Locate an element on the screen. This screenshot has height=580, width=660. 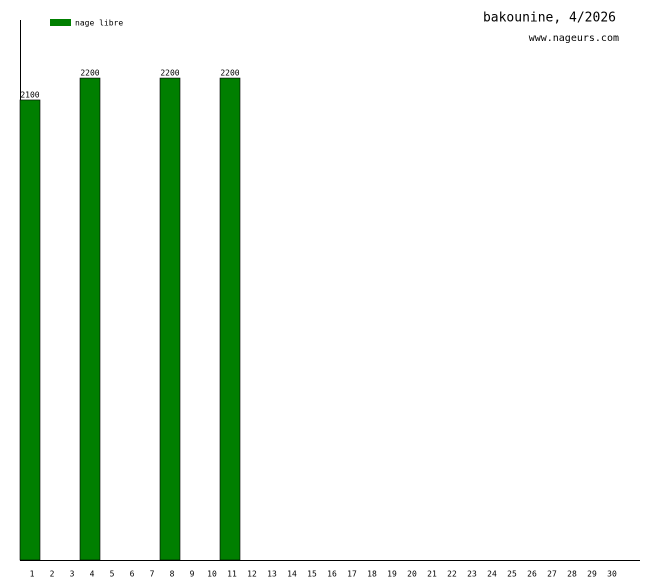
x-tick-label: 3 is located at coordinates (72, 574).